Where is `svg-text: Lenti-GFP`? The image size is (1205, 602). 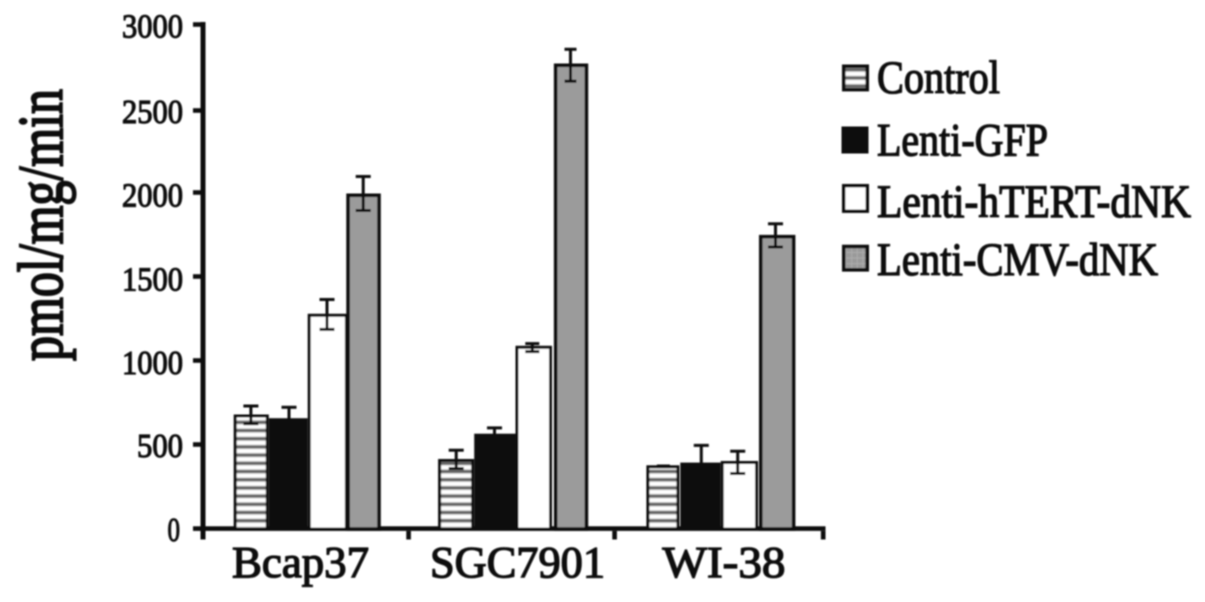
svg-text: Lenti-GFP is located at coordinates (962, 141).